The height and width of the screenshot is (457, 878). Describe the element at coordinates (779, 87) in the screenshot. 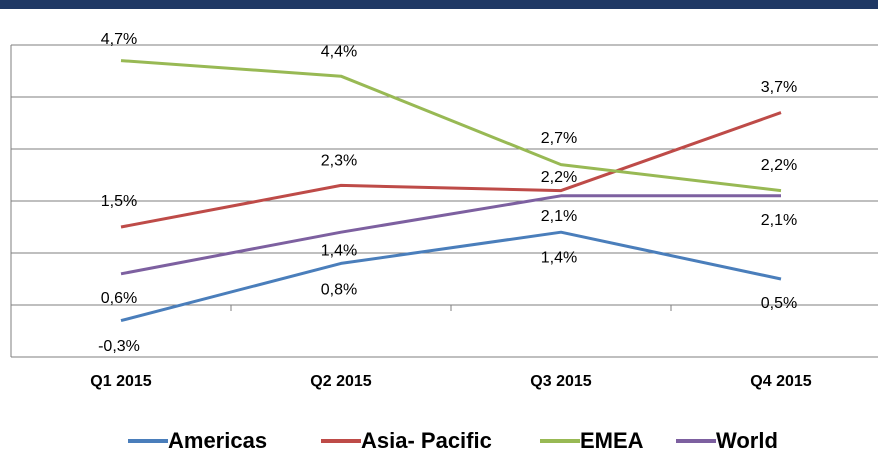

I see `data-label: 3,7%` at that location.